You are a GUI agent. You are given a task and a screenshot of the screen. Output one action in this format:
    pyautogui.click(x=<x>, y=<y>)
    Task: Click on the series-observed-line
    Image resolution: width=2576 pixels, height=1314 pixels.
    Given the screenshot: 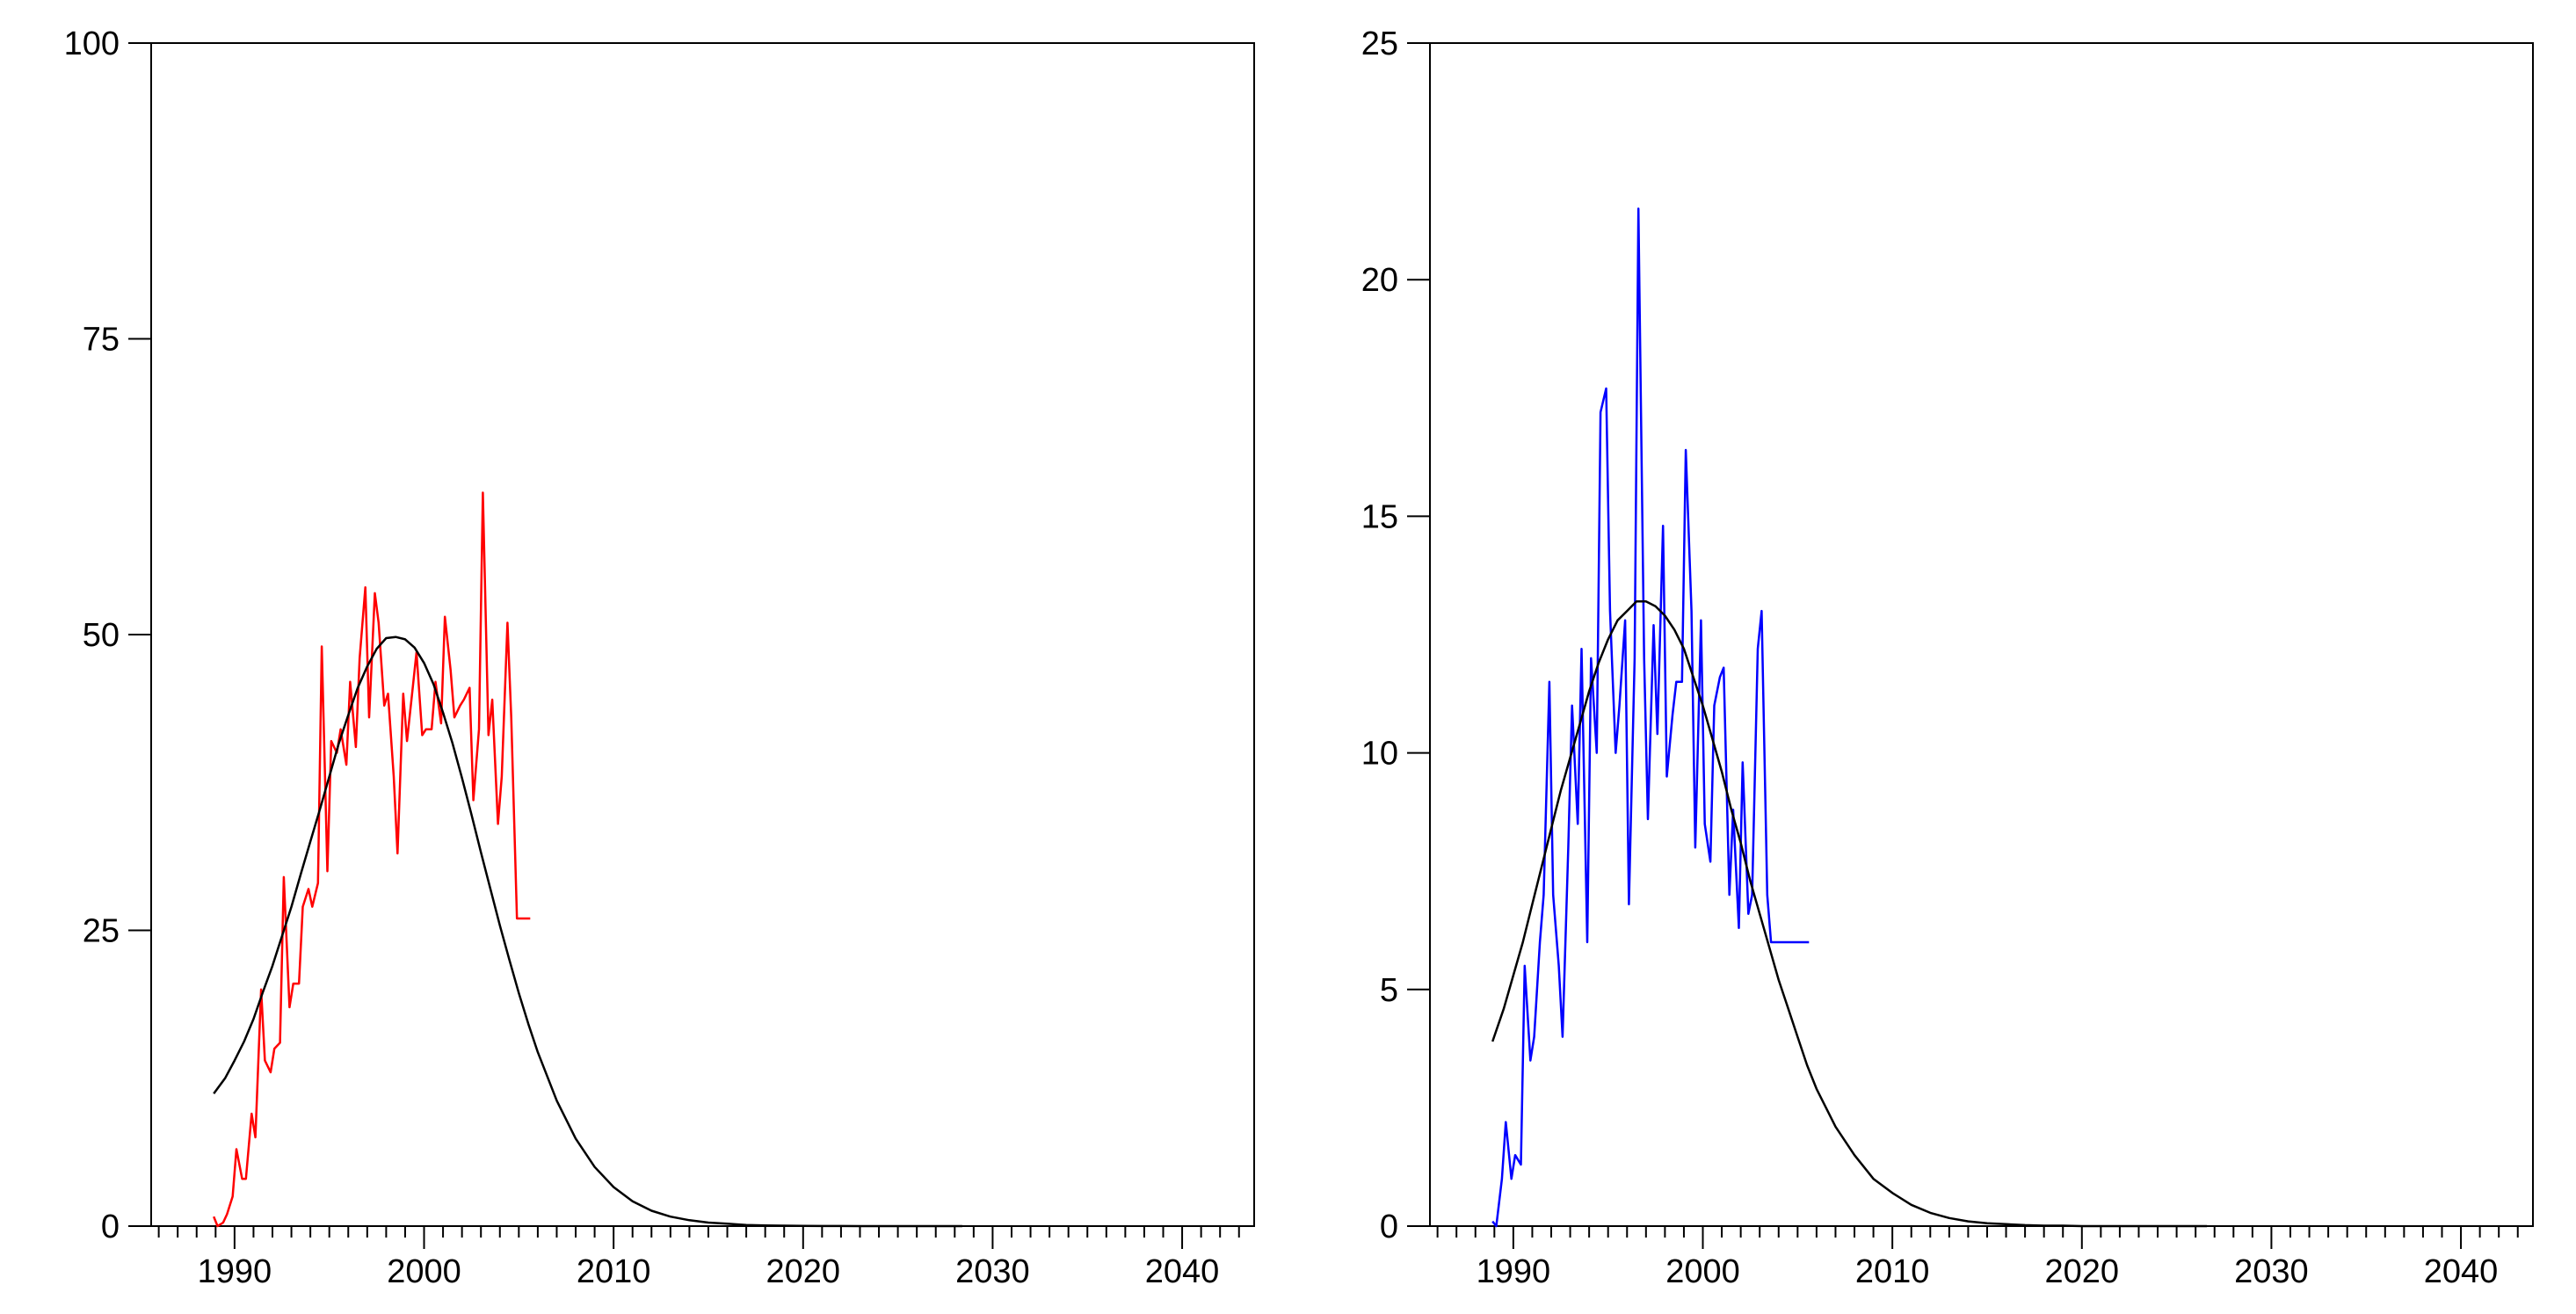 What is the action you would take?
    pyautogui.click(x=1650, y=717)
    